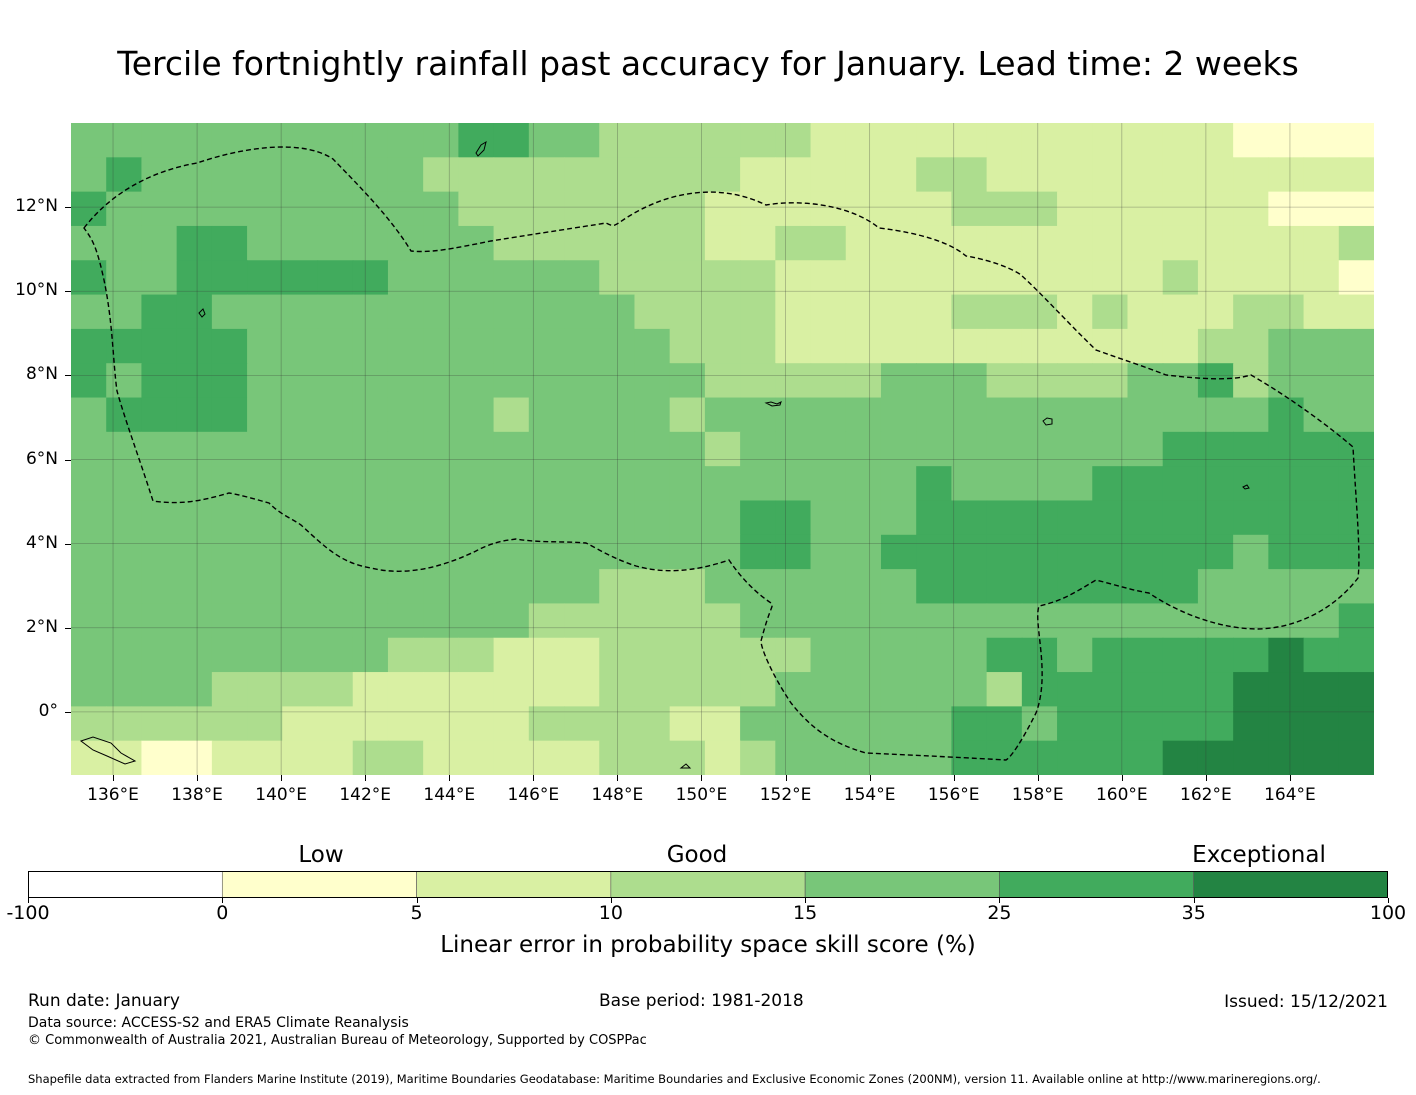 The width and height of the screenshot is (1416, 1095). I want to click on x-tick-label: 152°E, so click(785, 795).